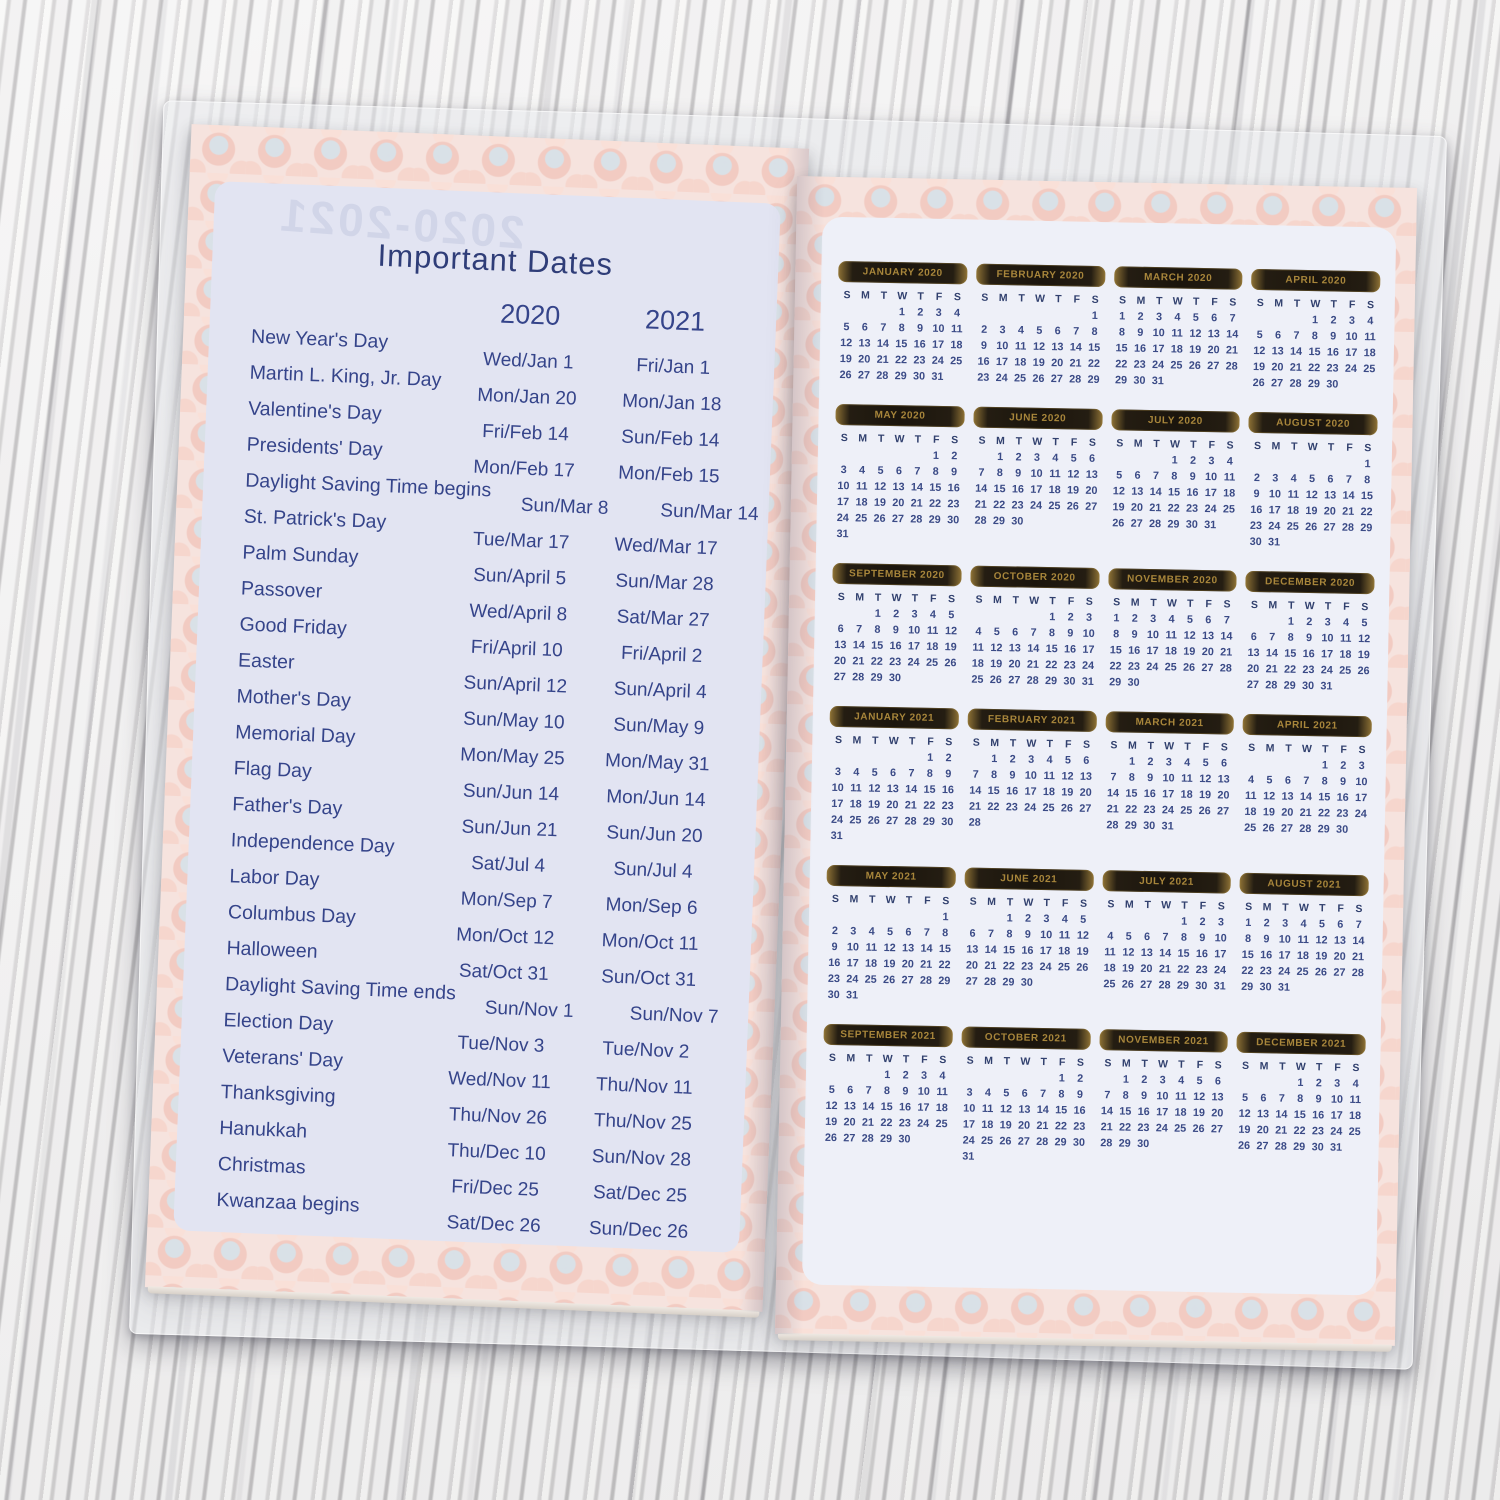 This screenshot has height=1500, width=1500. Describe the element at coordinates (972, 965) in the screenshot. I see `day-cell: 20` at that location.